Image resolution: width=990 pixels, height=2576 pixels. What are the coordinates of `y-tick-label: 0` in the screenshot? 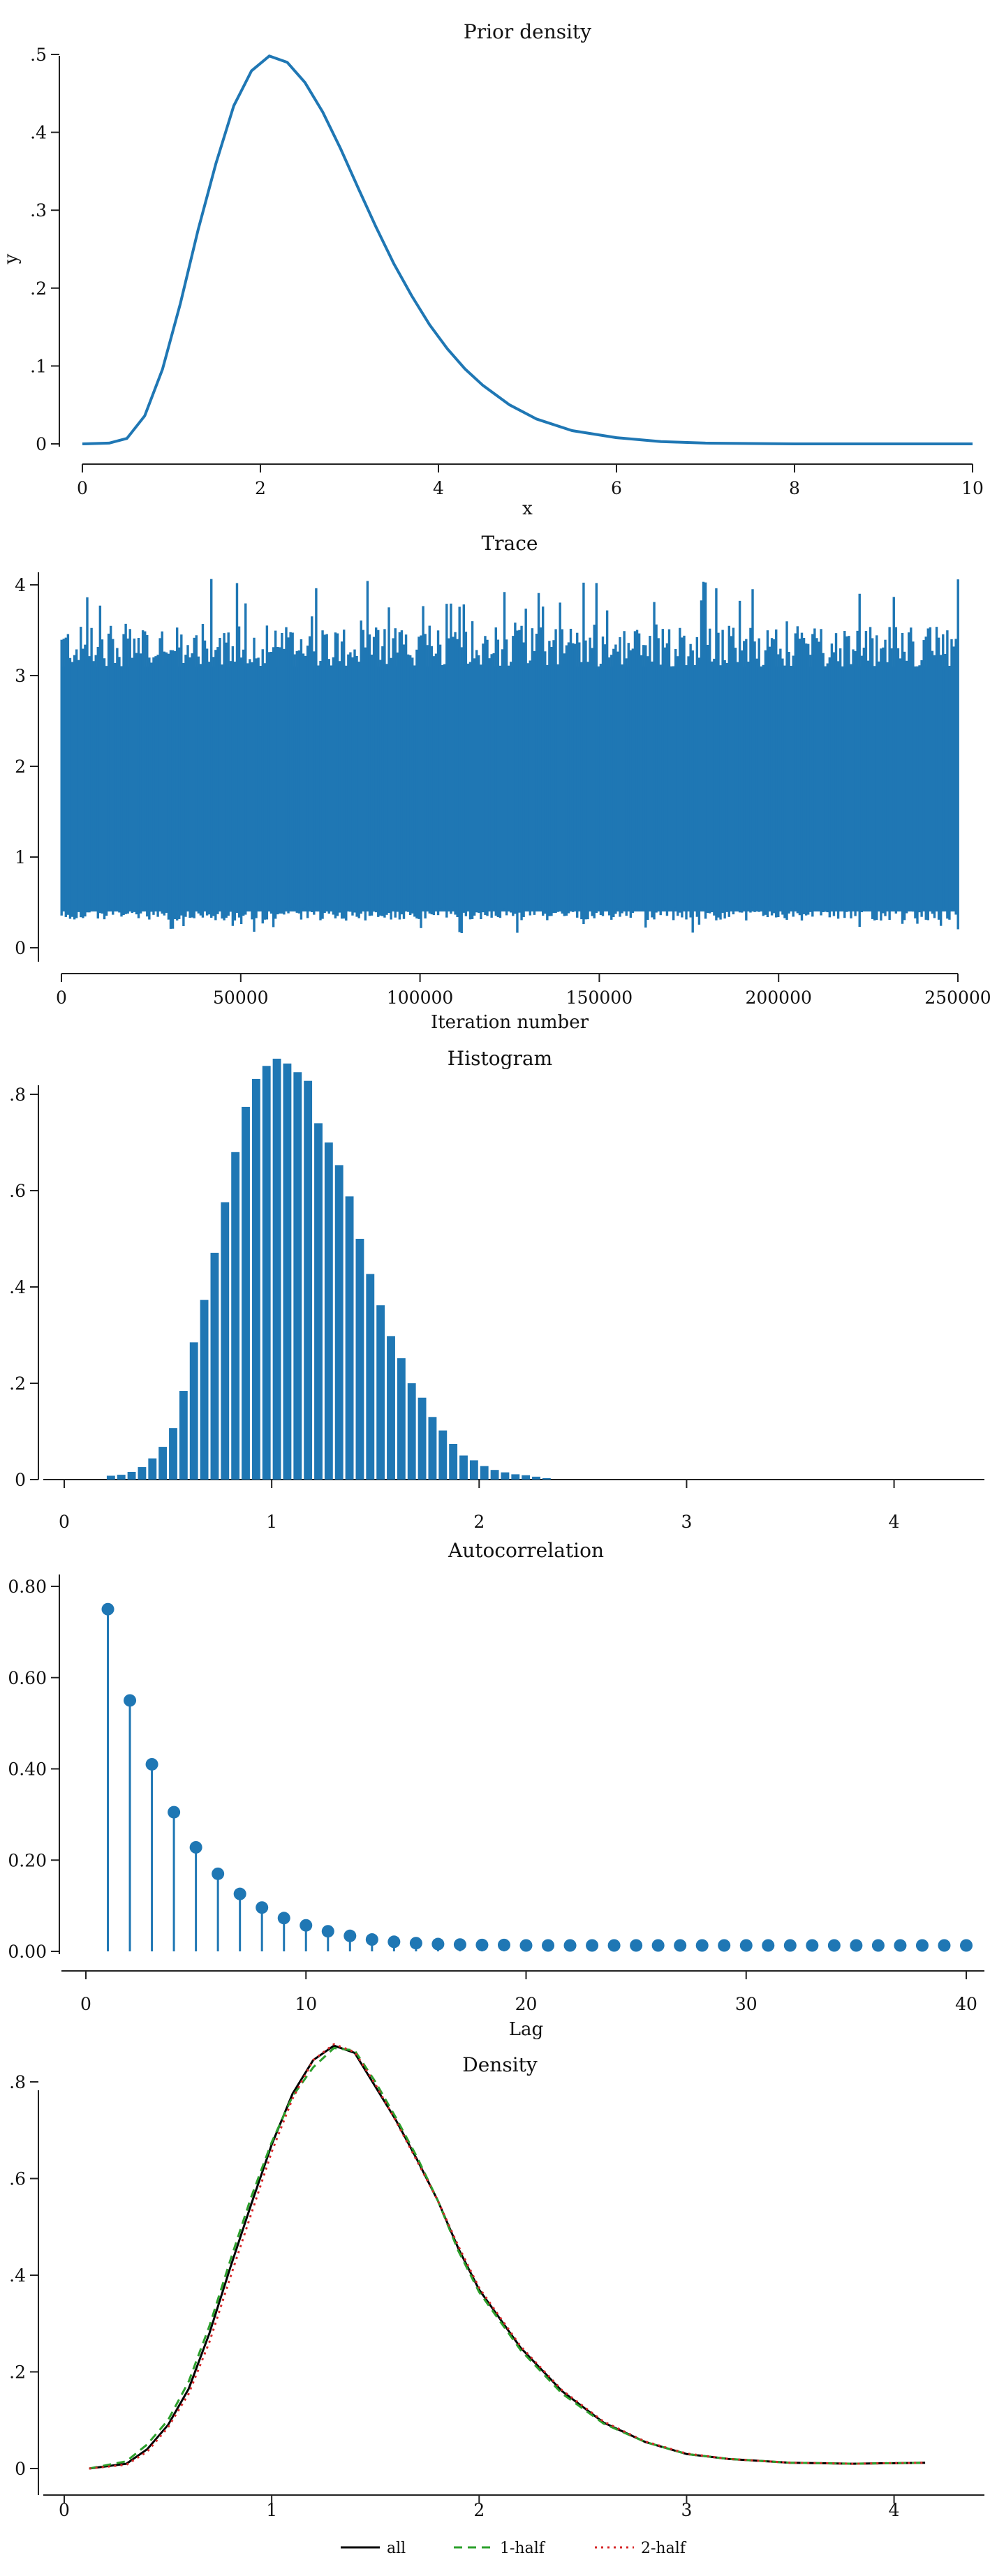 It's located at (20, 2469).